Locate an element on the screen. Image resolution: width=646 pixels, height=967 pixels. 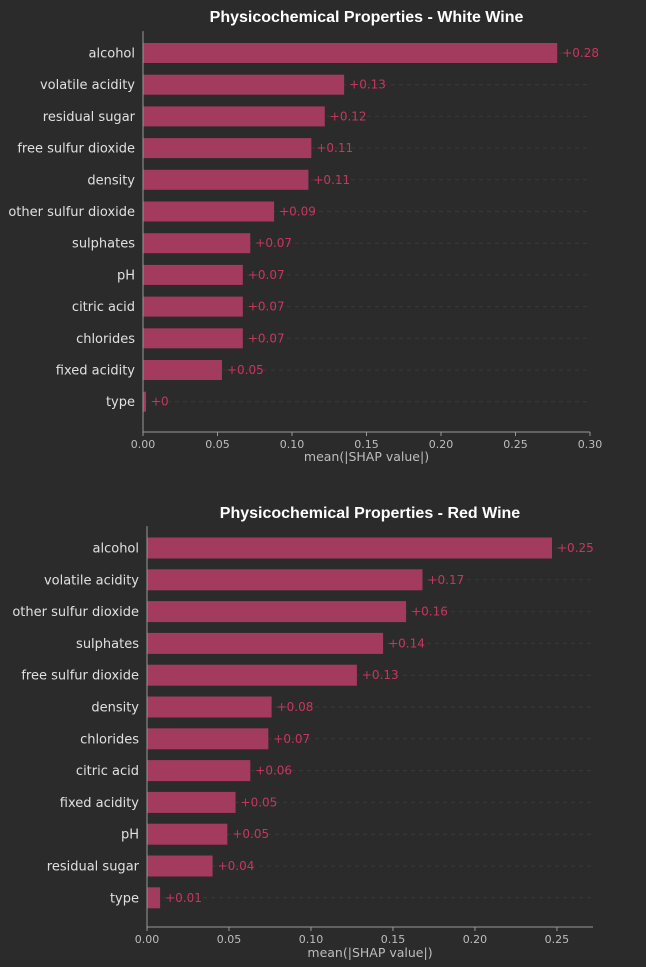
value-label: +0.25 is located at coordinates (575, 548).